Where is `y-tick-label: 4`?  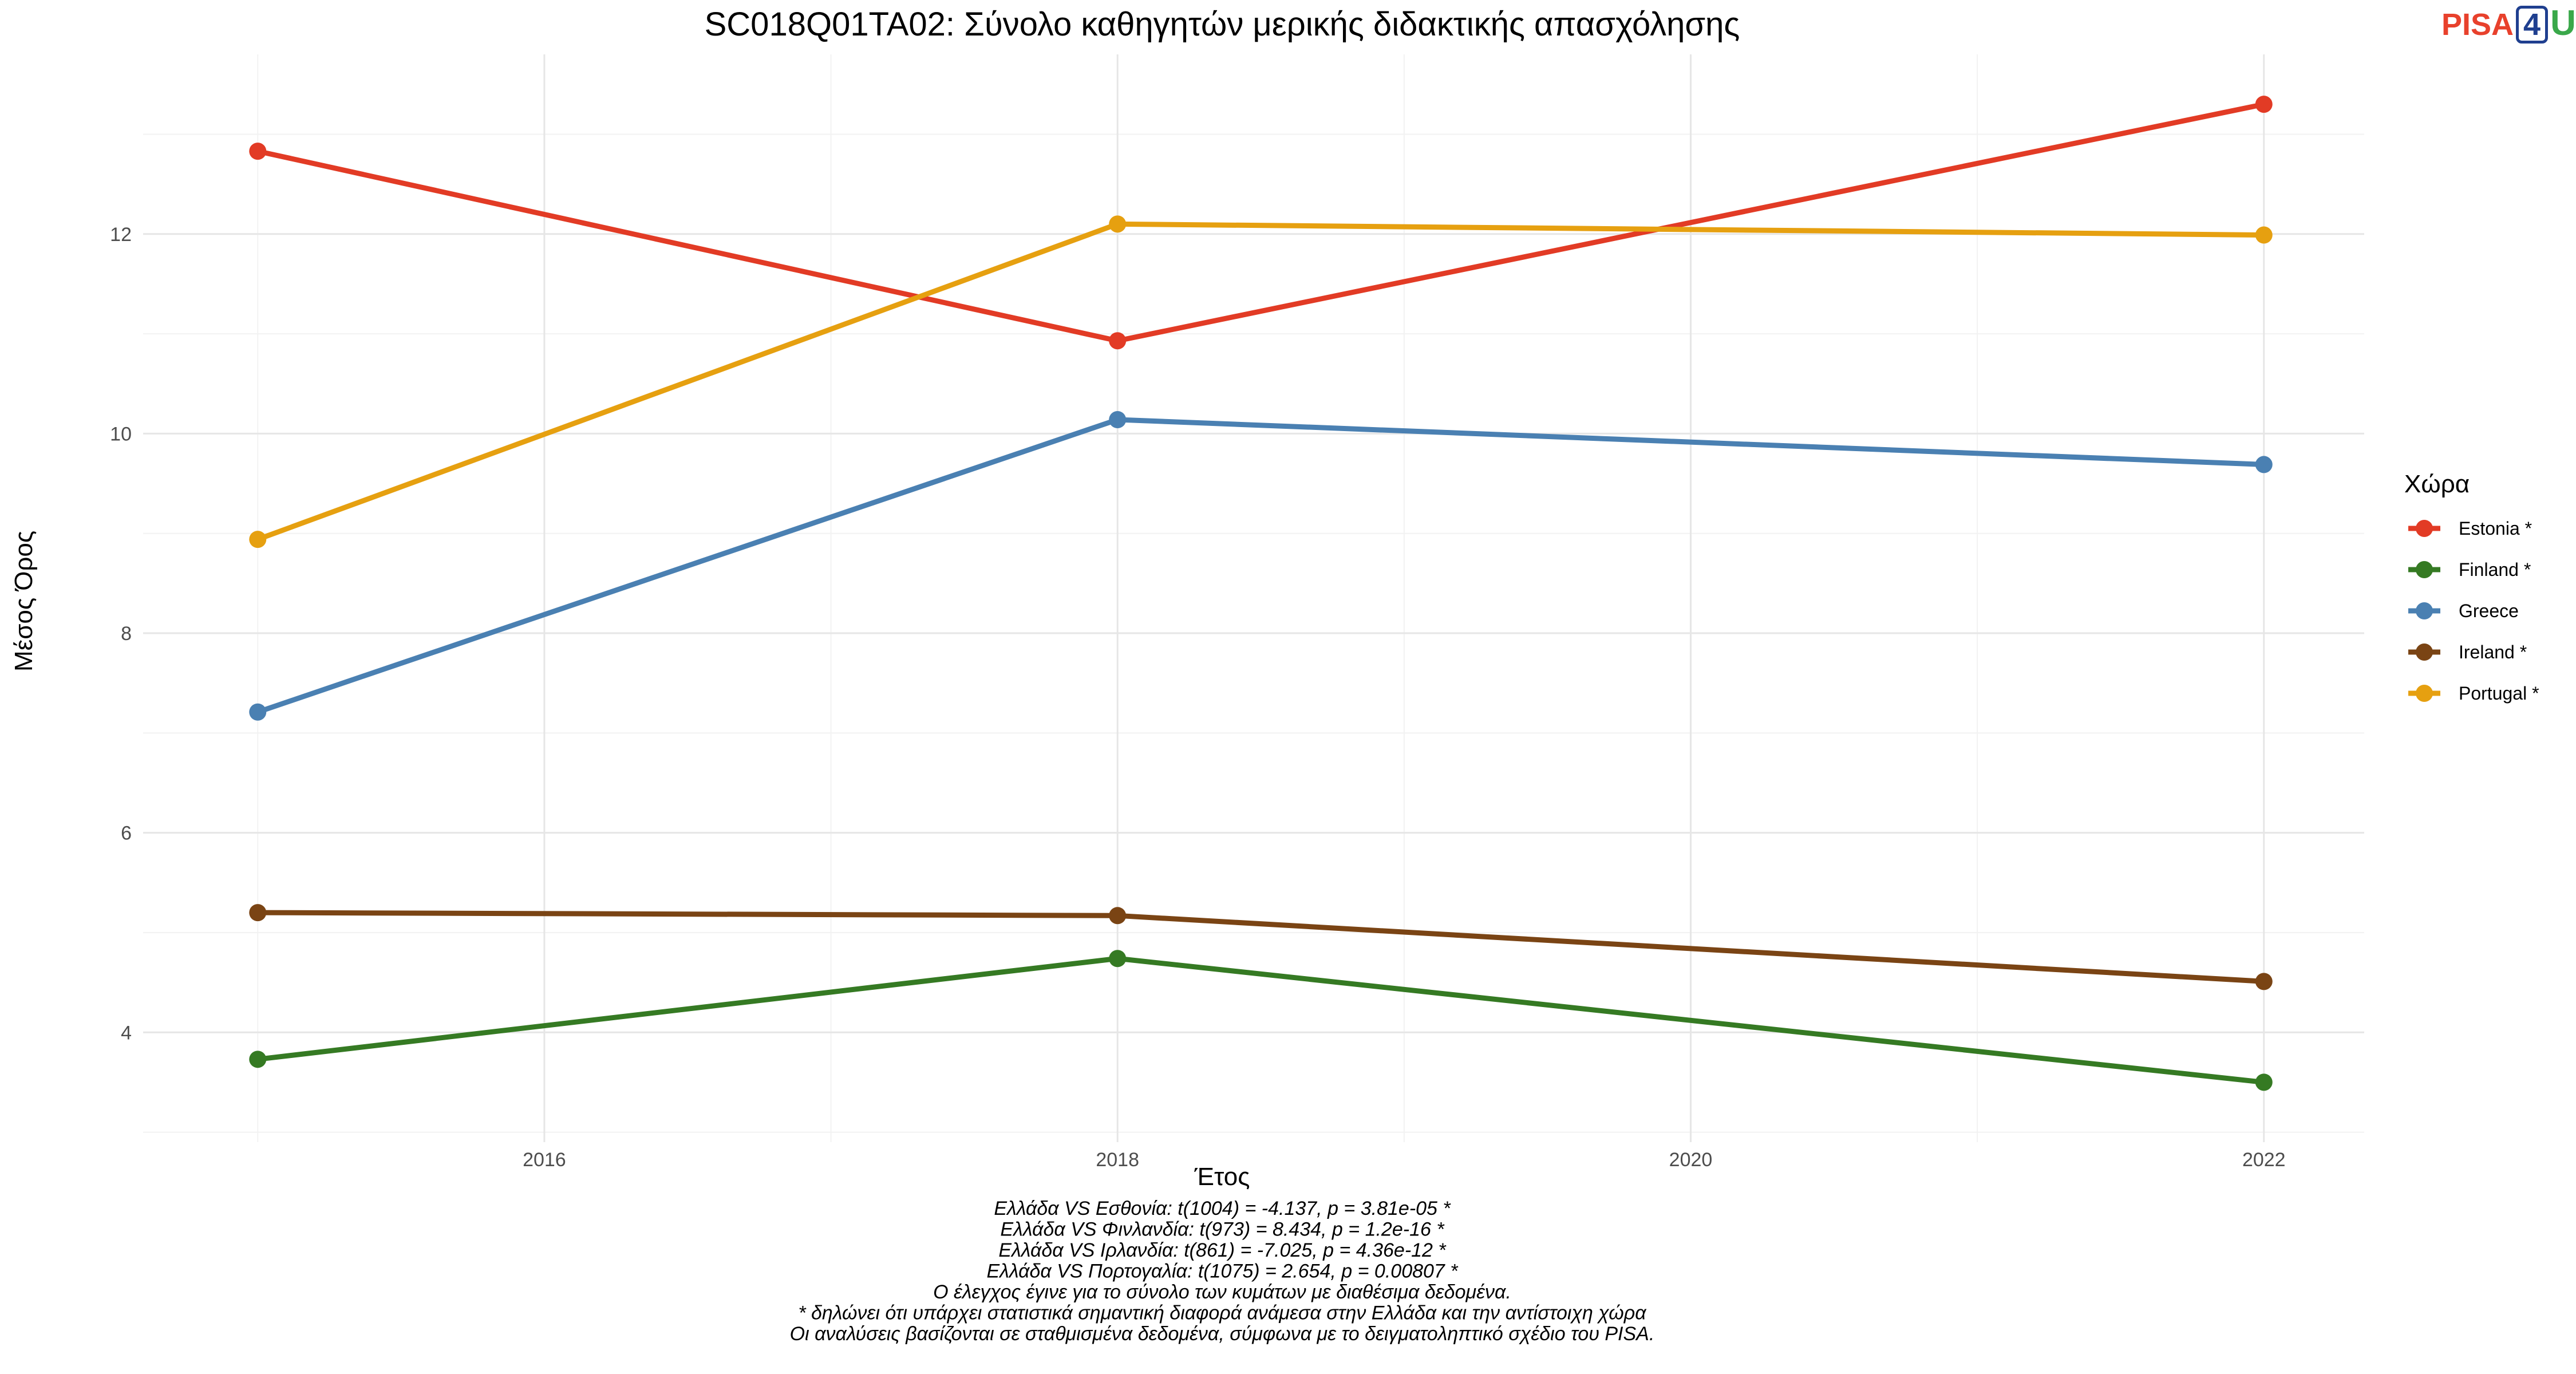 y-tick-label: 4 is located at coordinates (126, 1033).